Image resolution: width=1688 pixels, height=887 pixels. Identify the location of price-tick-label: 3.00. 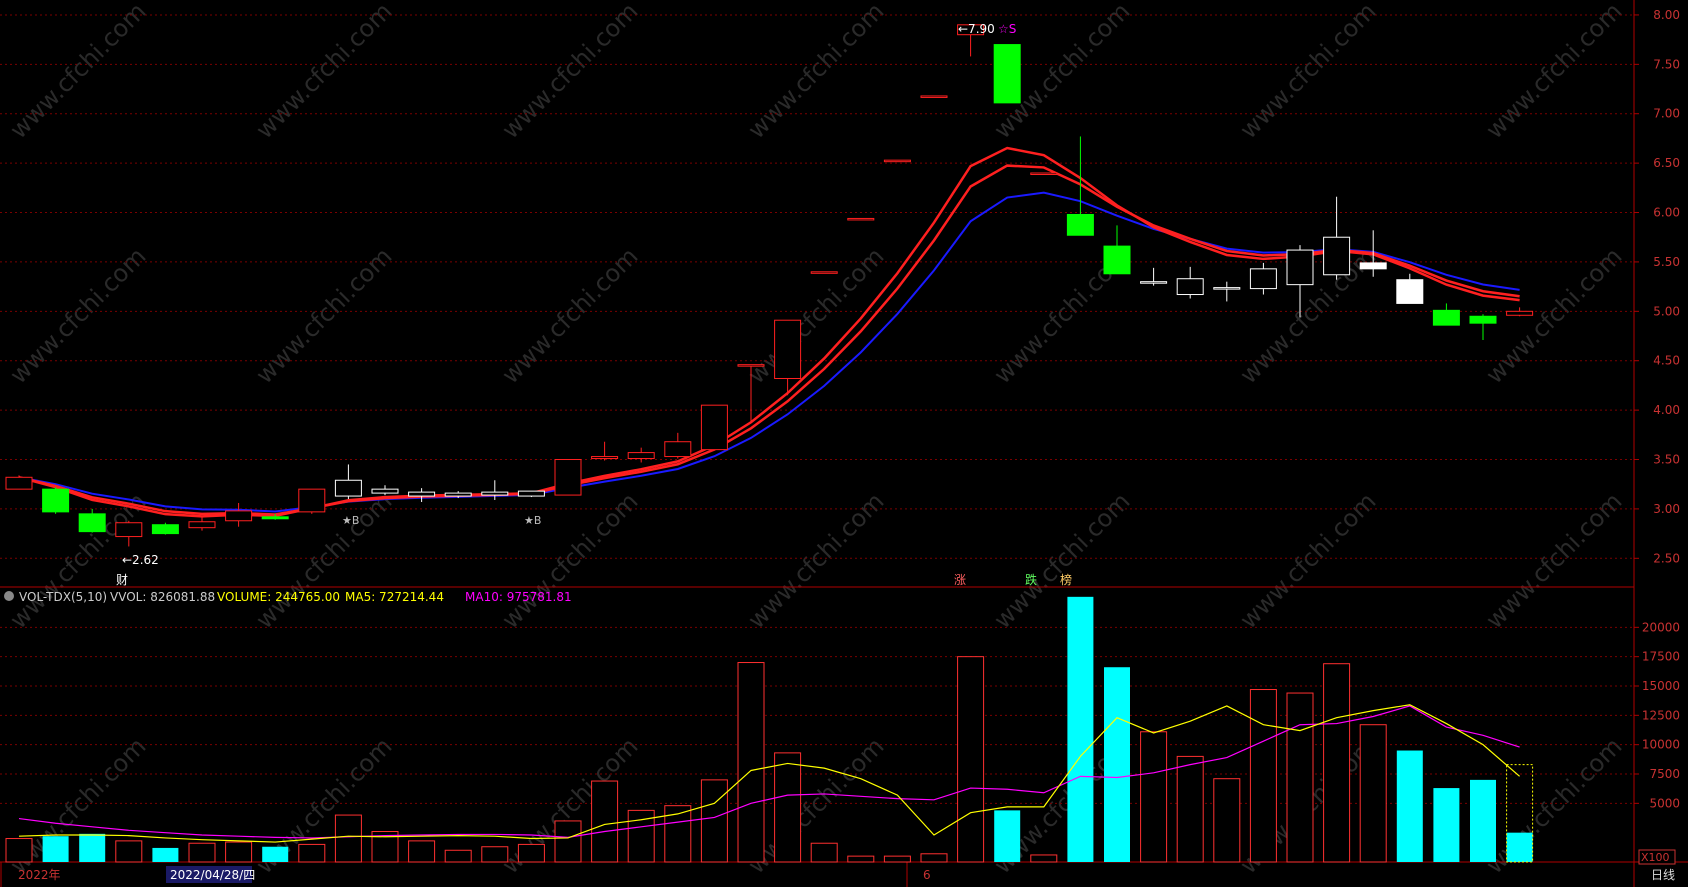
(1666, 509).